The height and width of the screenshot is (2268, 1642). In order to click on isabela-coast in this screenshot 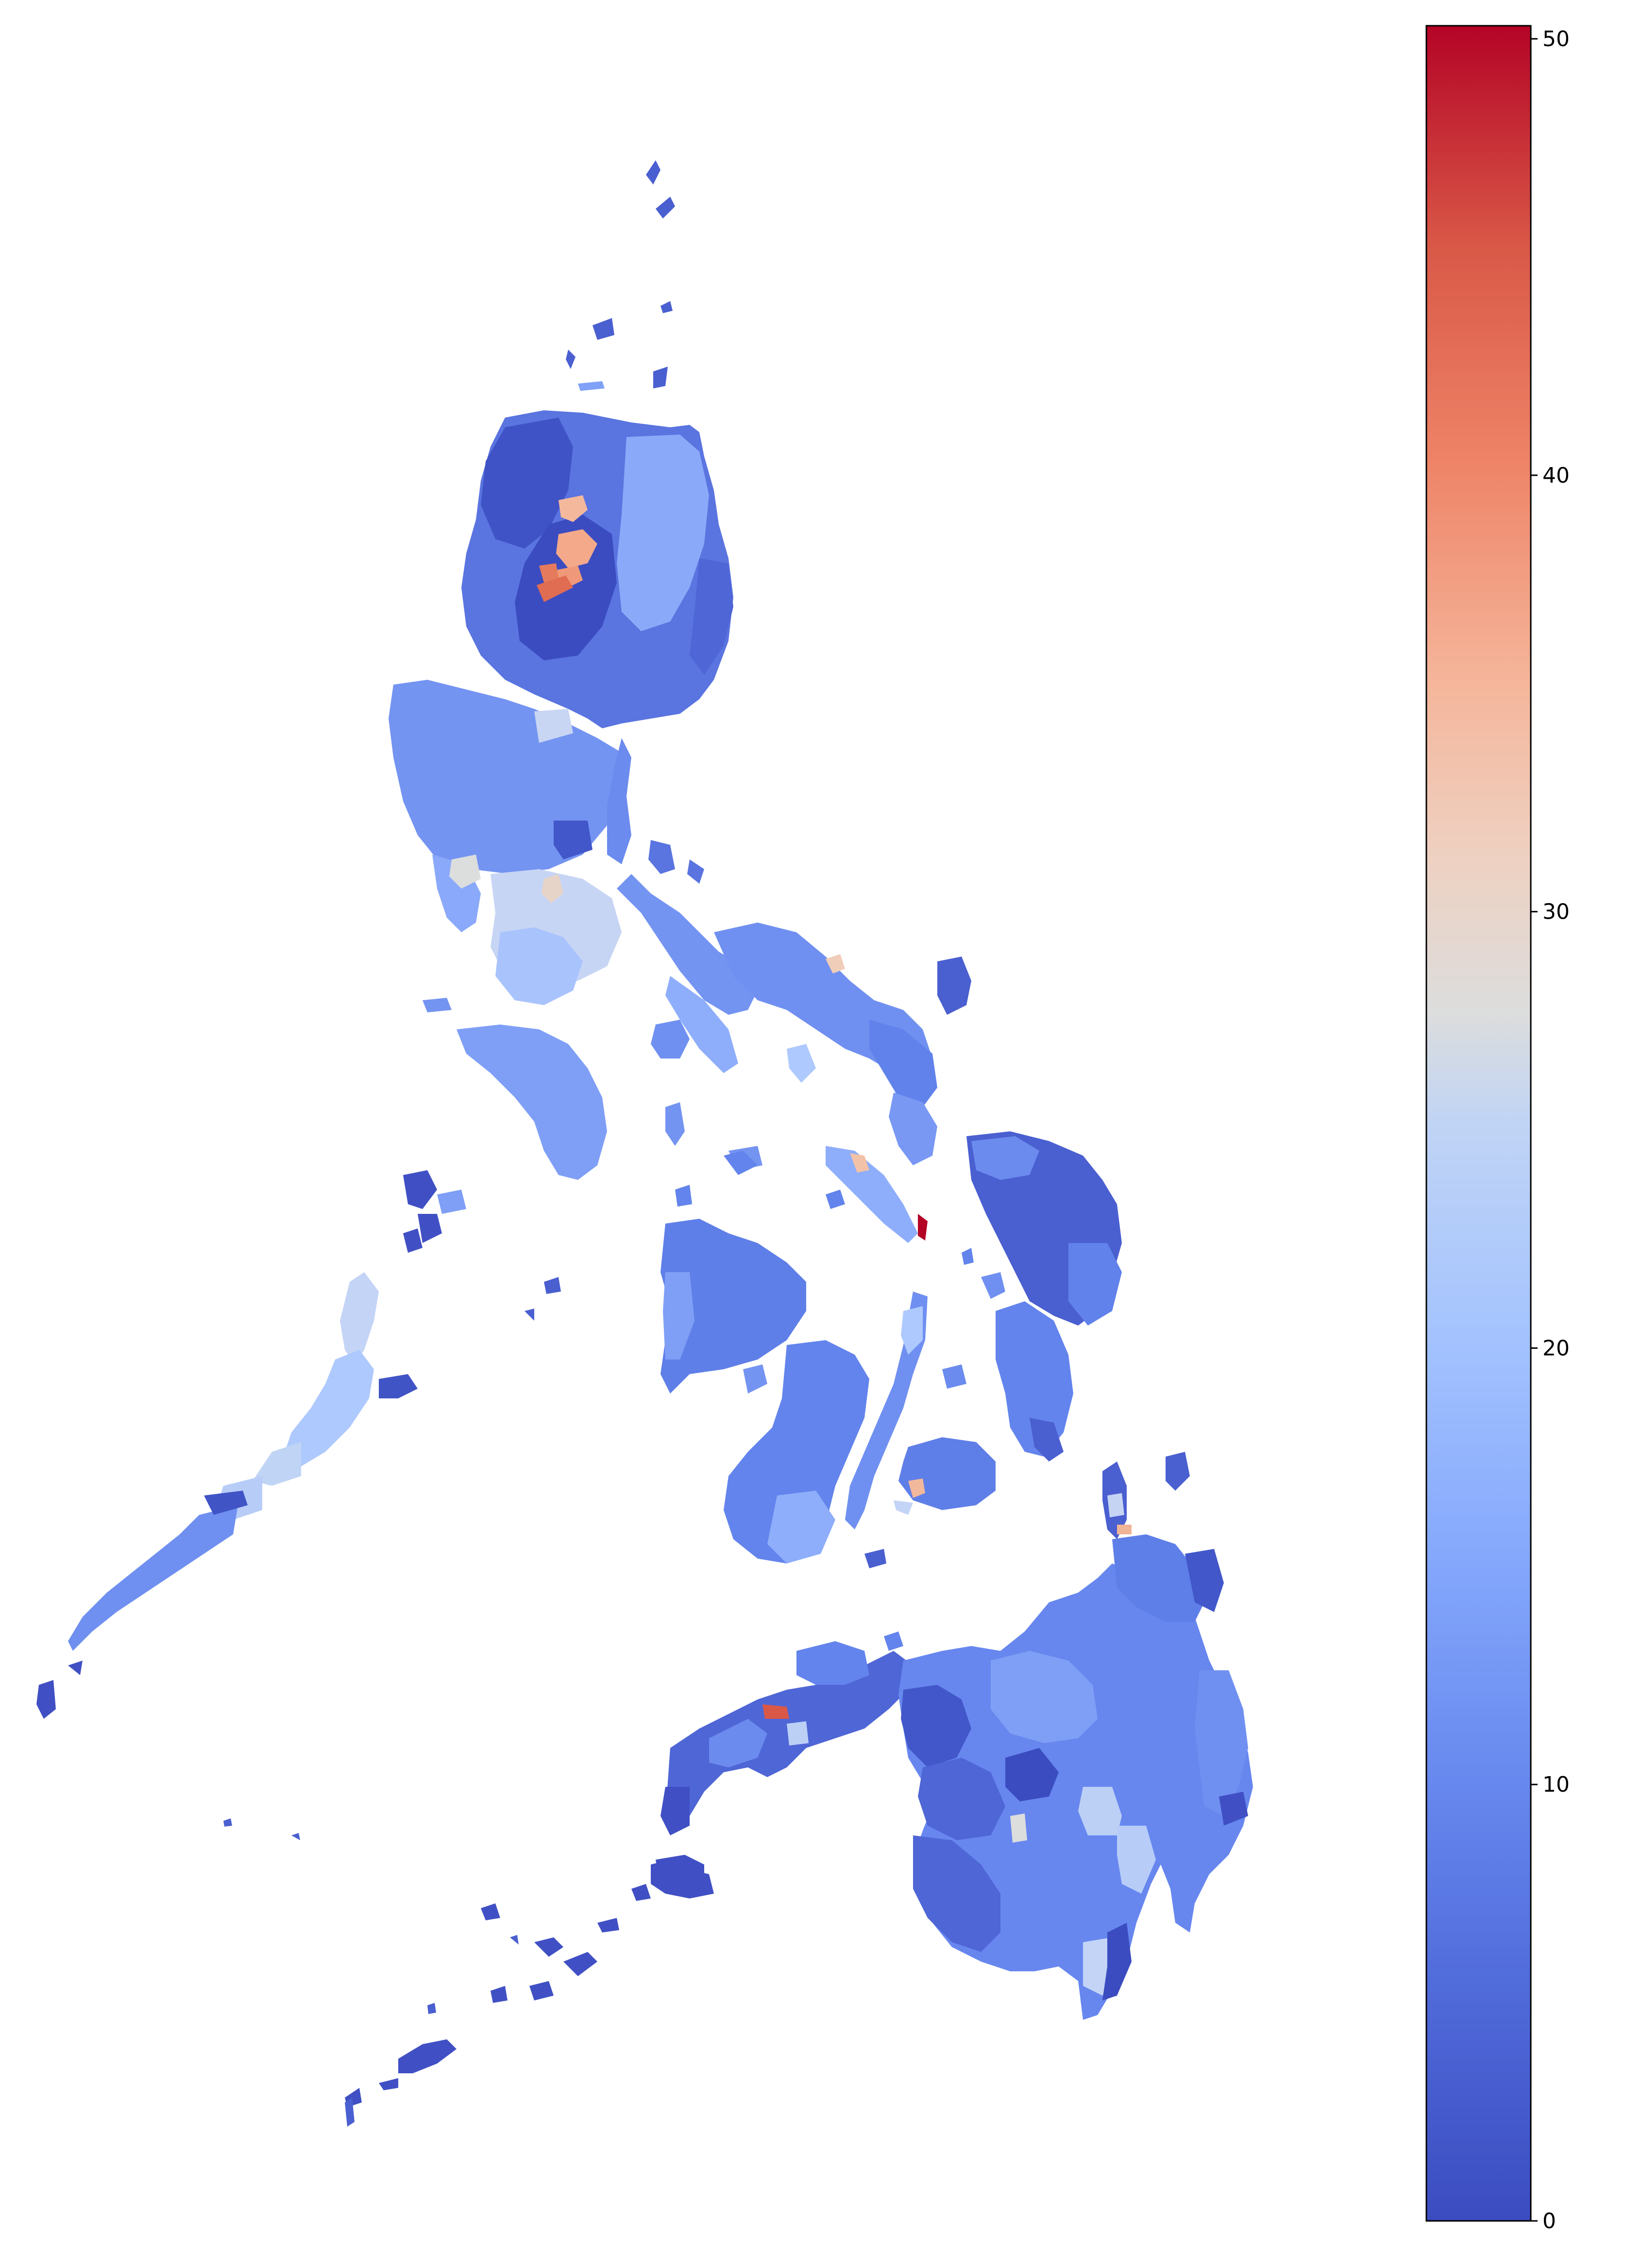, I will do `click(712, 616)`.